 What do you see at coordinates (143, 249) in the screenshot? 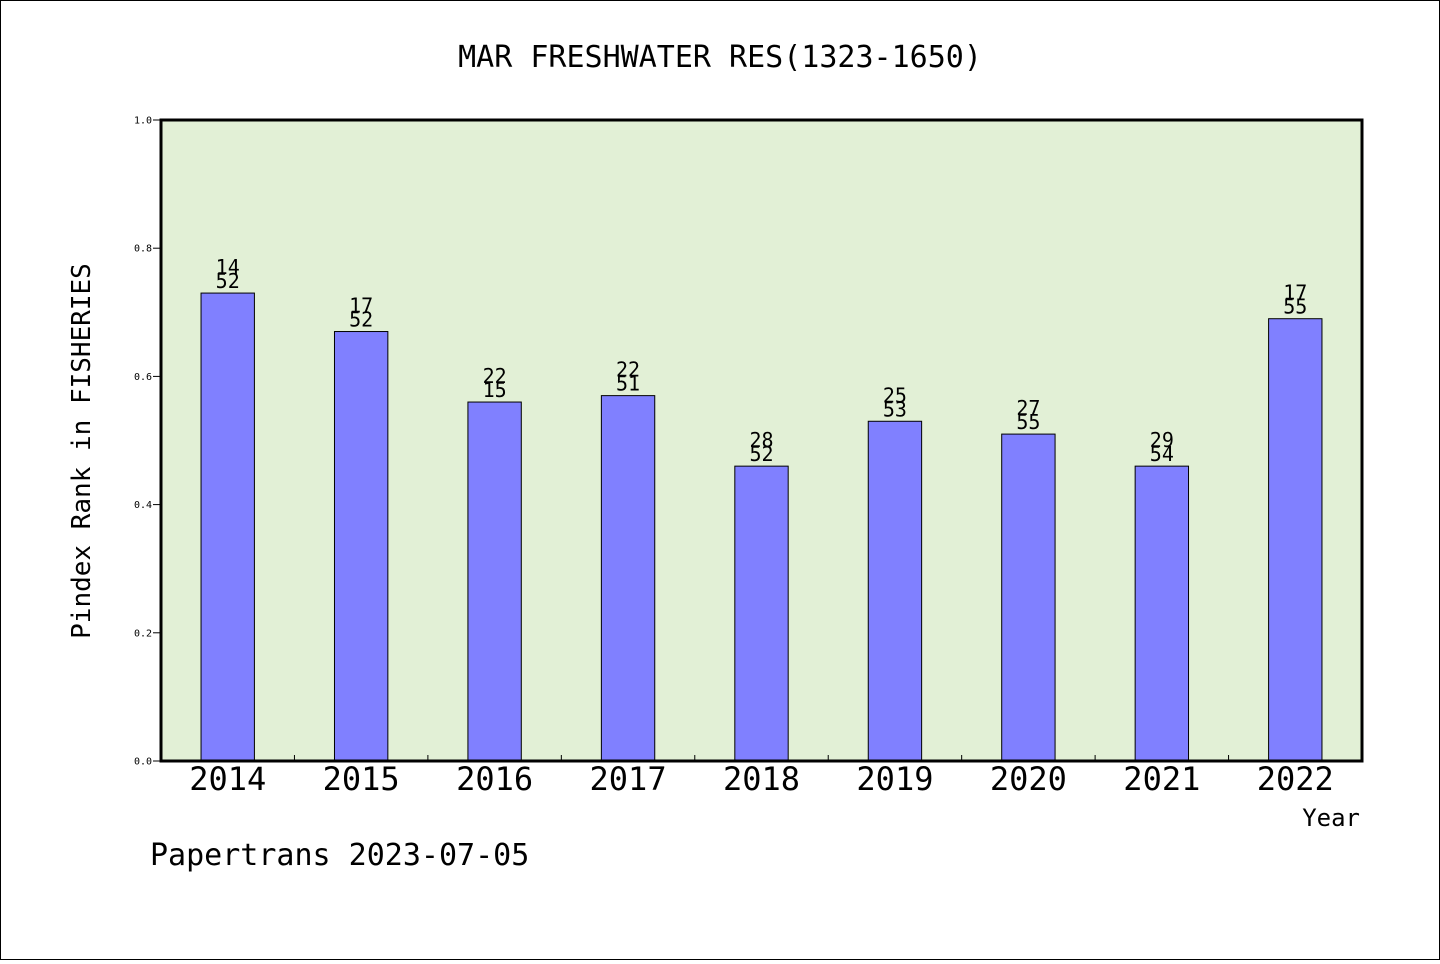
I see `y-tick-label: 0.8` at bounding box center [143, 249].